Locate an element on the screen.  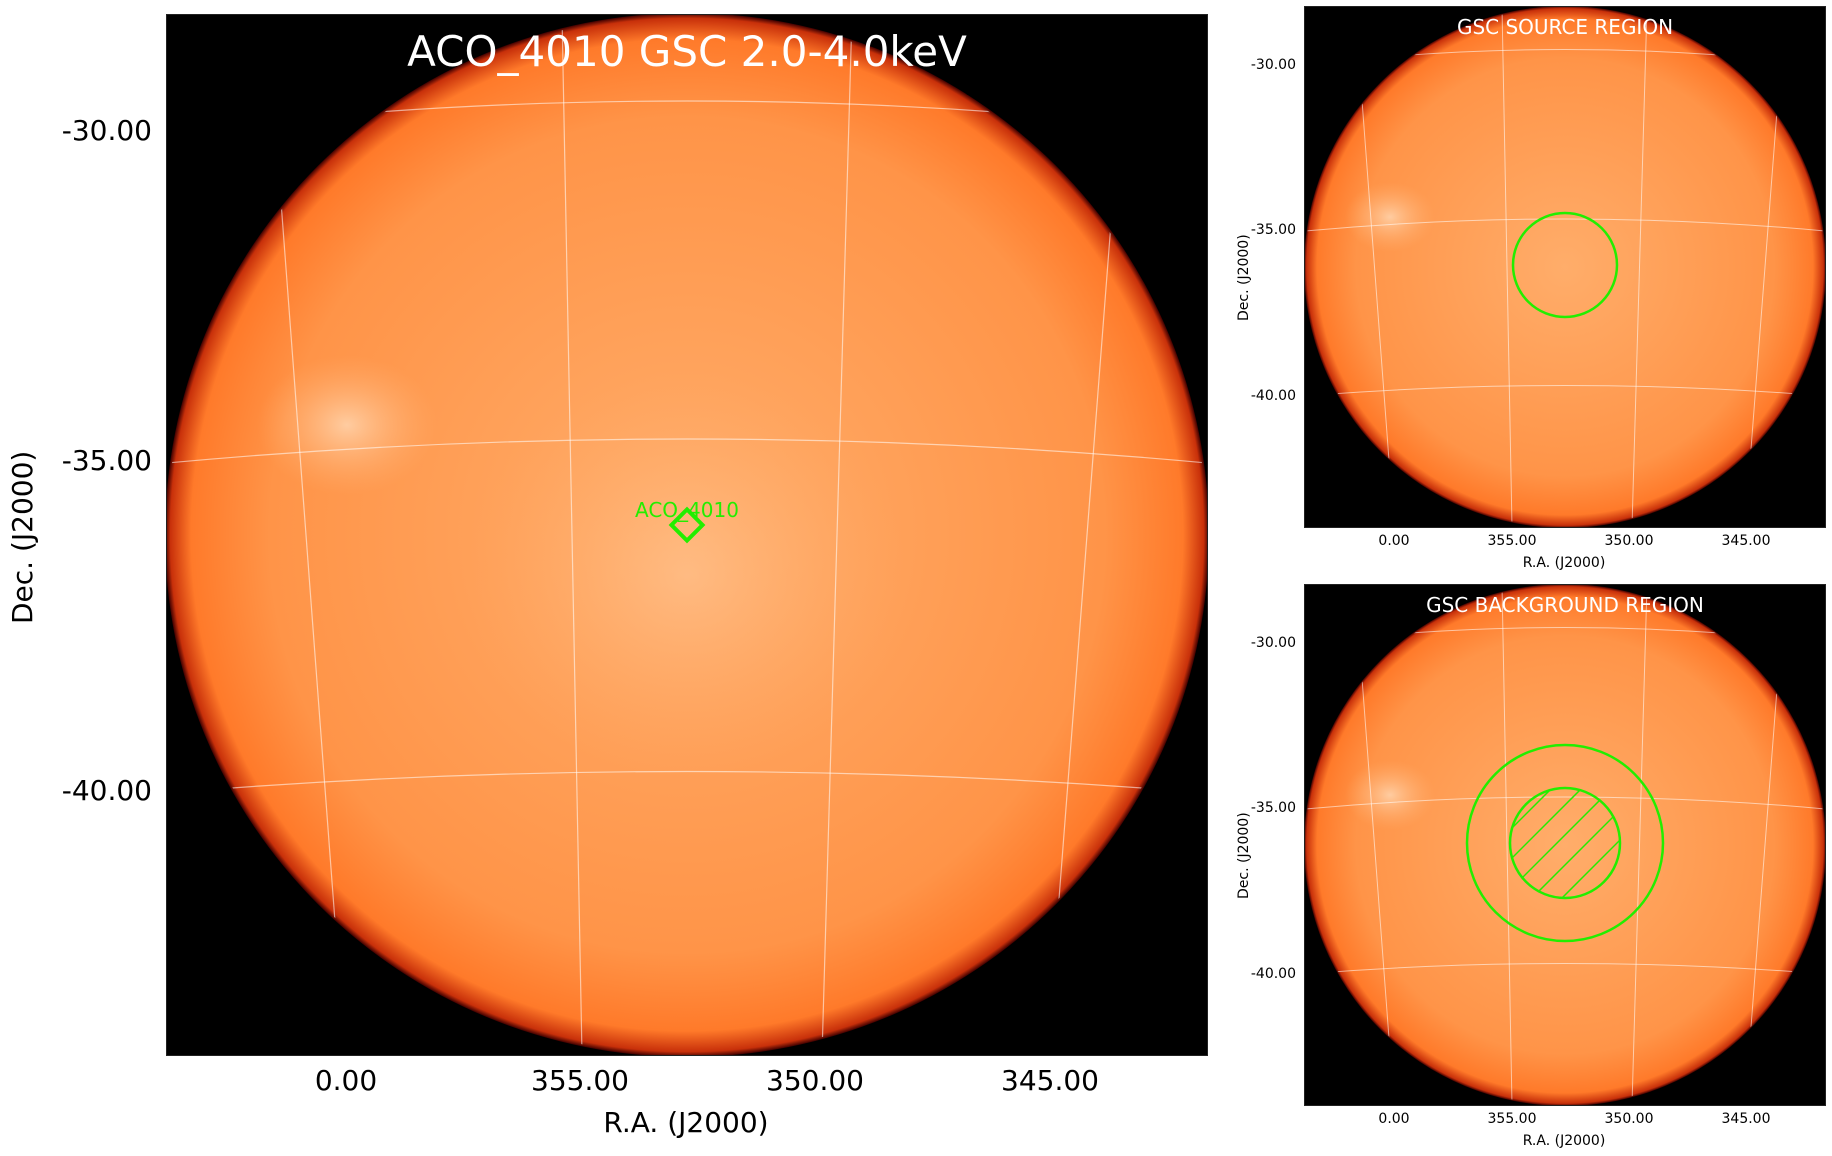
background-xlabel: R.A. (J2000) is located at coordinates (1564, 1141).